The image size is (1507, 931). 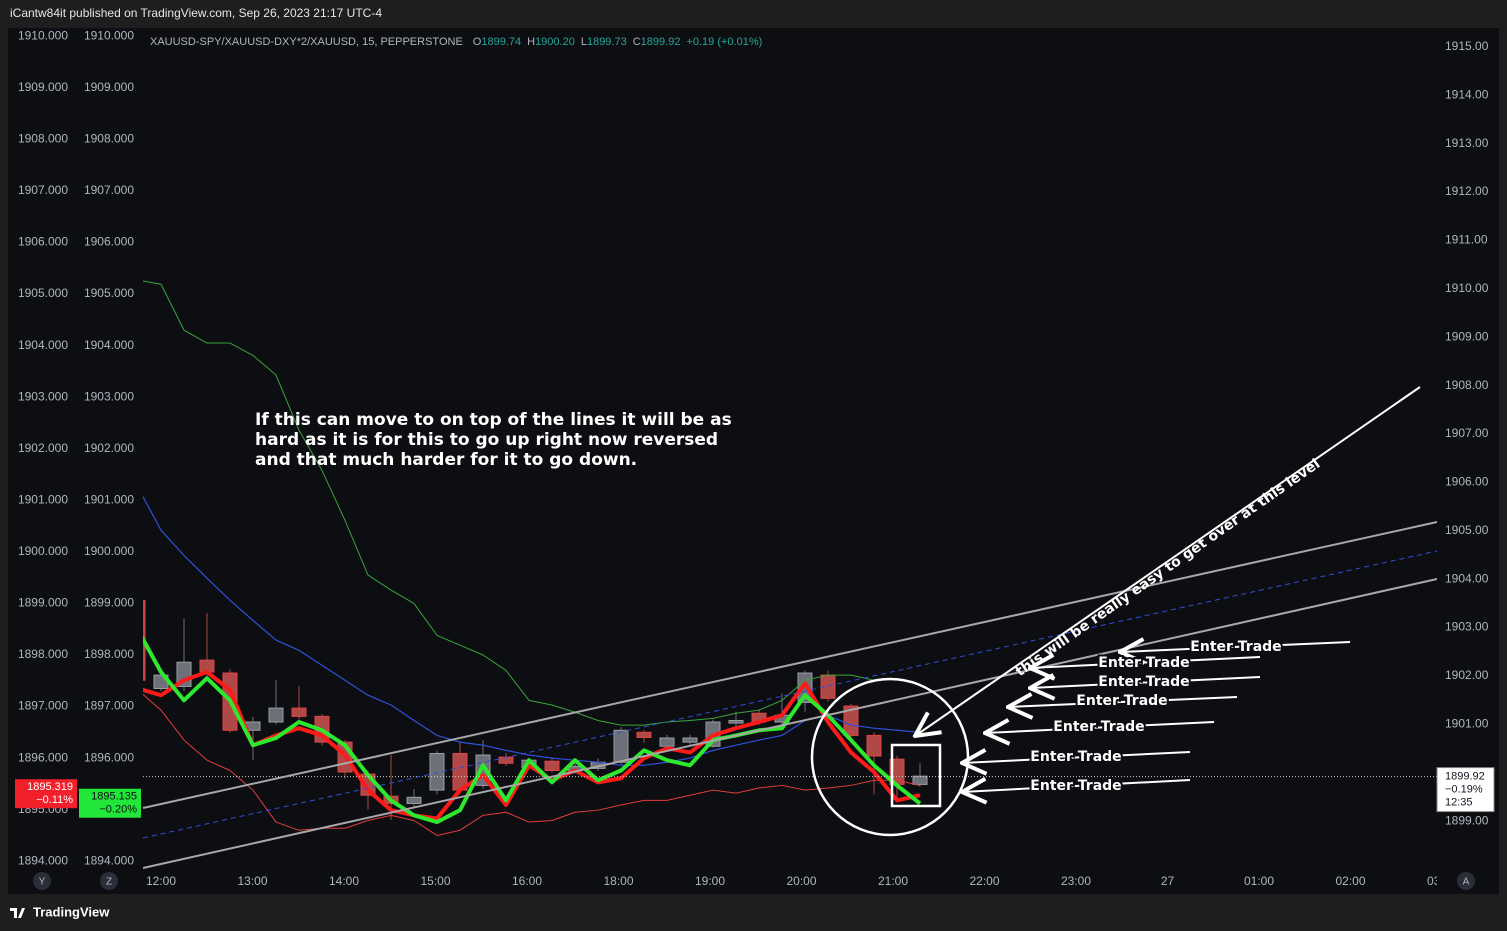 What do you see at coordinates (1467, 820) in the screenshot?
I see `y2-tick-label: 1899.00` at bounding box center [1467, 820].